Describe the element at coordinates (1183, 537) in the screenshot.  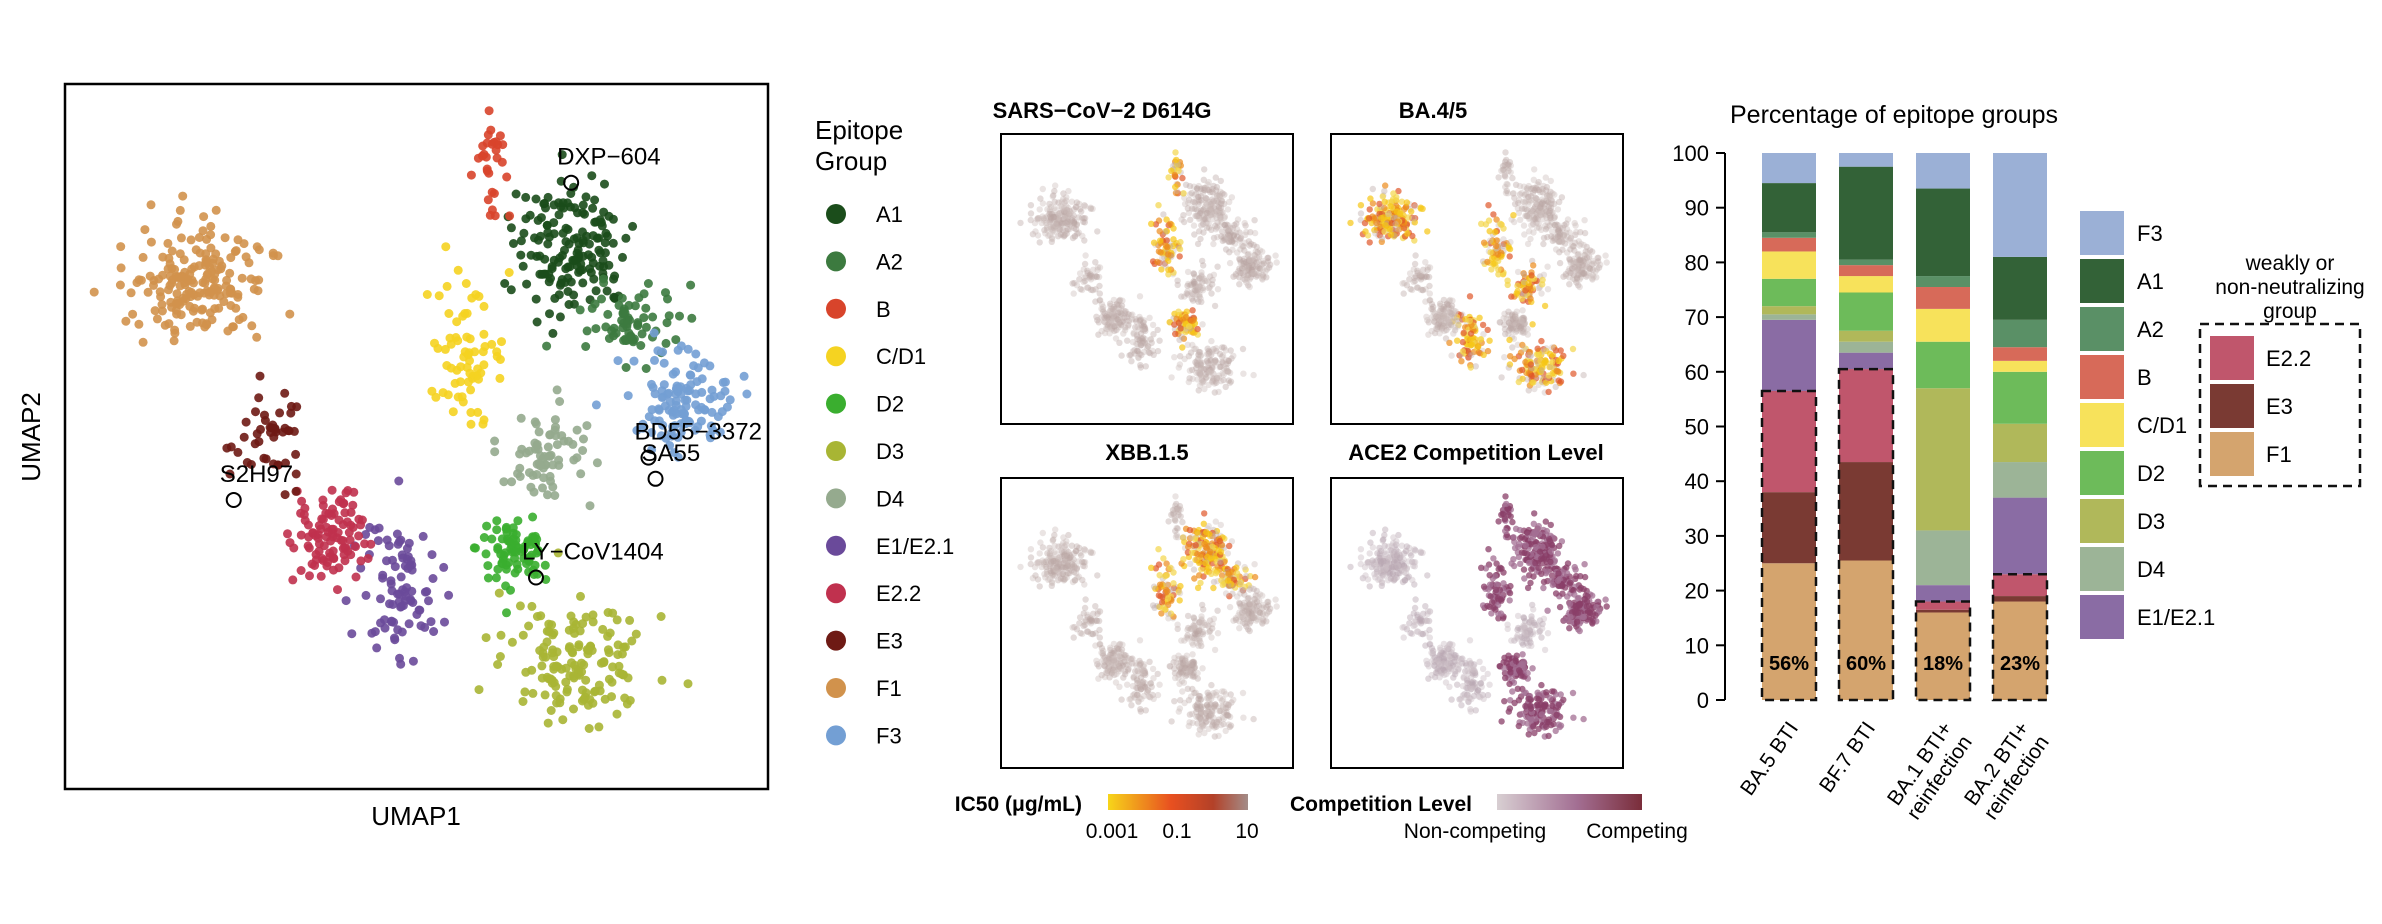
I see `mini-point-b` at that location.